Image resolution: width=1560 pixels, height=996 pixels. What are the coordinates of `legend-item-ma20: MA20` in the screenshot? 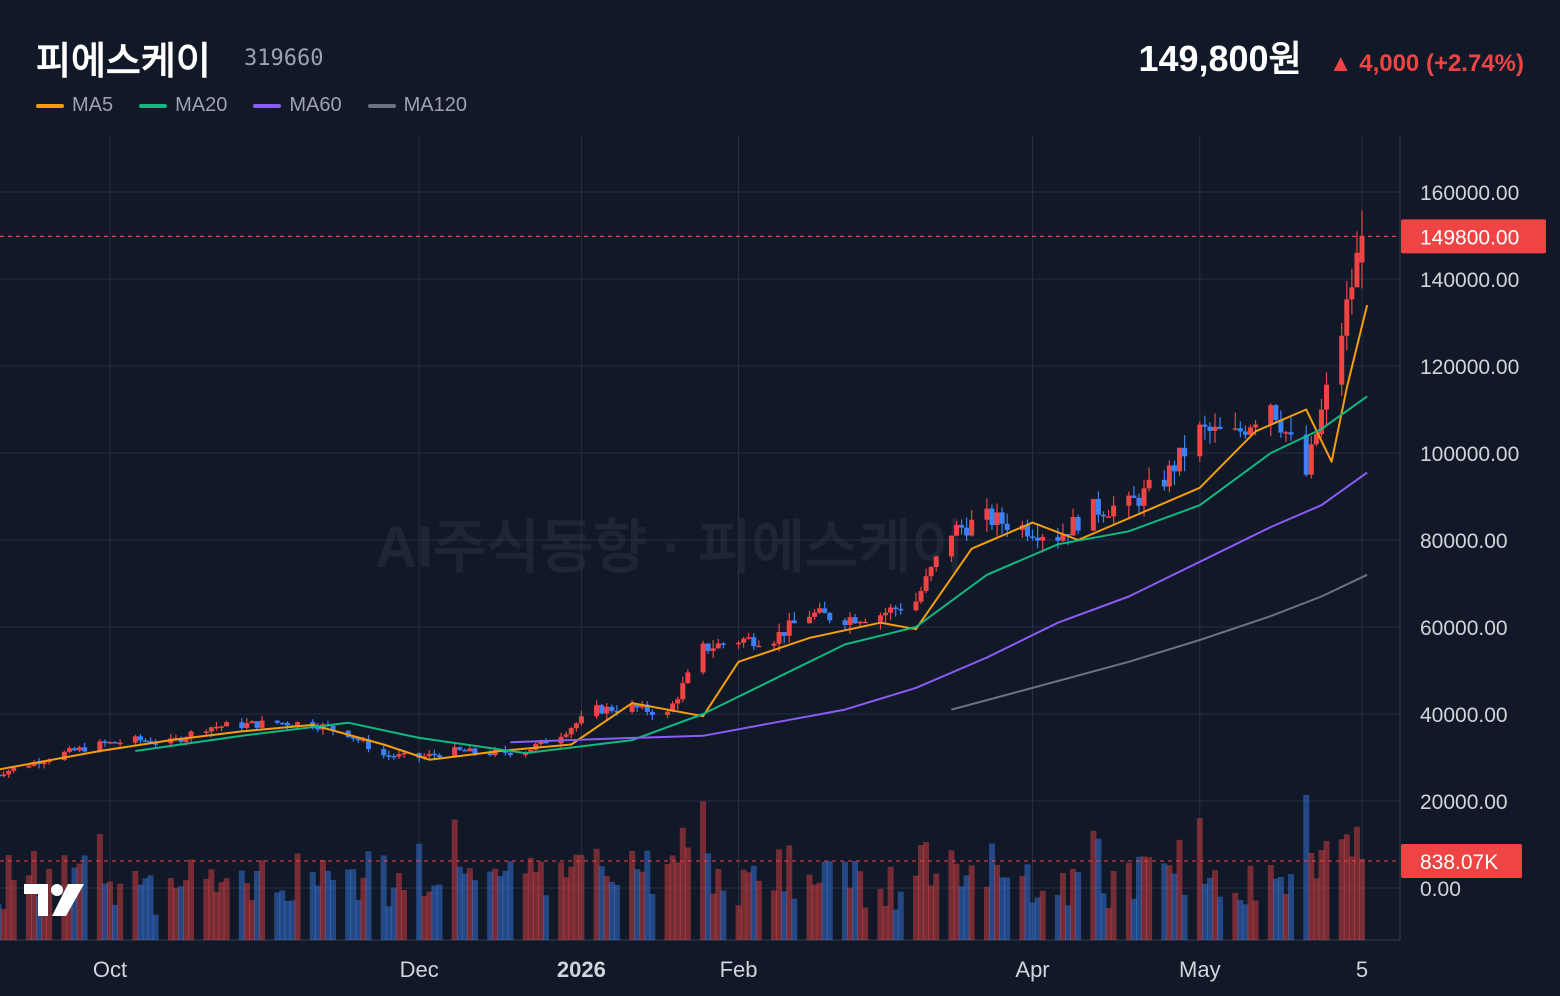 It's located at (183, 105).